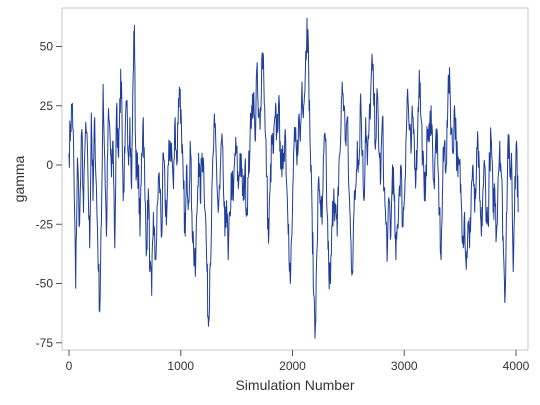 This screenshot has width=540, height=405. I want to click on y-tick-label: 0, so click(49, 165).